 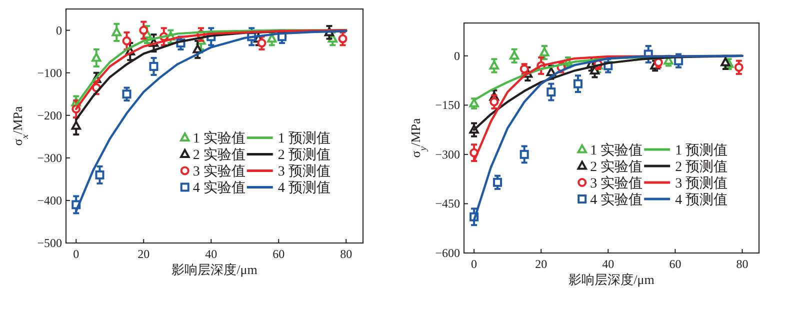 What do you see at coordinates (447, 253) in the screenshot?
I see `y-tick-label: −600` at bounding box center [447, 253].